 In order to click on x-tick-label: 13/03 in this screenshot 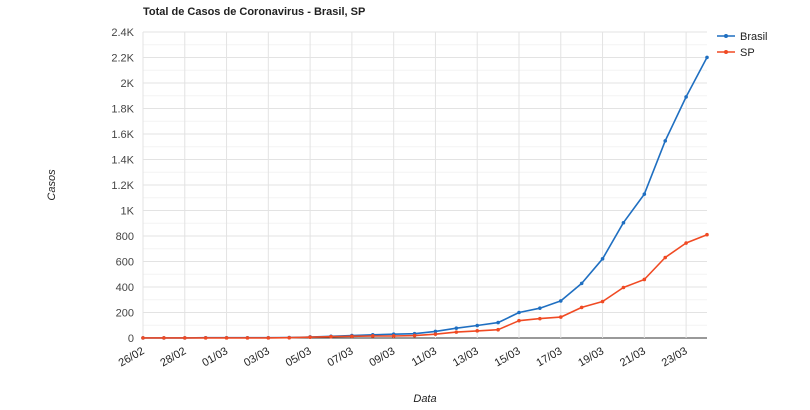, I will do `click(466, 357)`.